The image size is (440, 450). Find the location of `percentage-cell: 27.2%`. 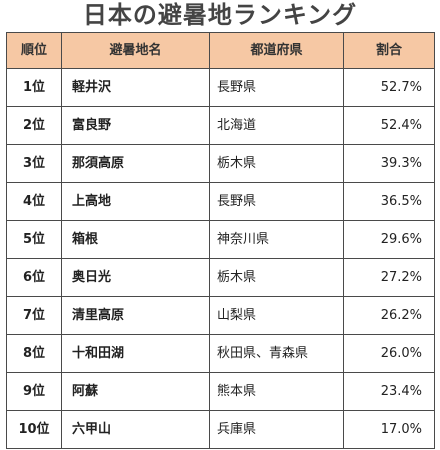

percentage-cell: 27.2% is located at coordinates (389, 277).